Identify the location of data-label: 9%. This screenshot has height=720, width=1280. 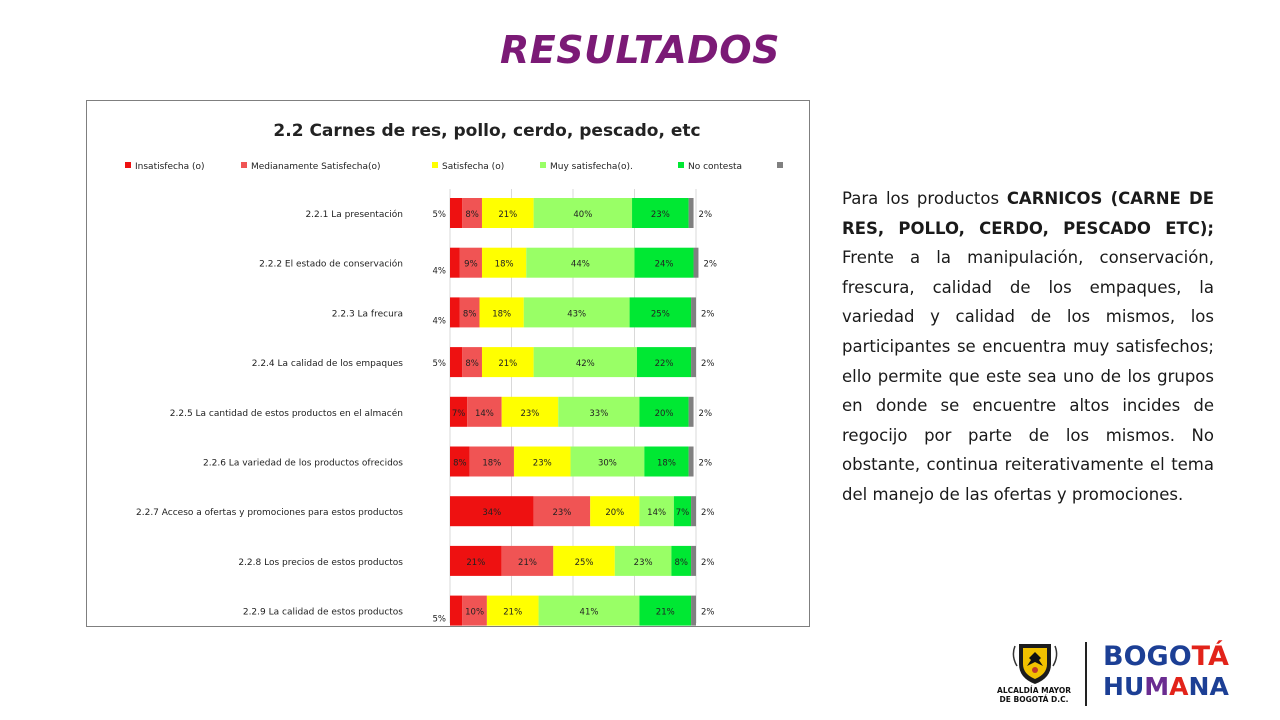
(471, 265).